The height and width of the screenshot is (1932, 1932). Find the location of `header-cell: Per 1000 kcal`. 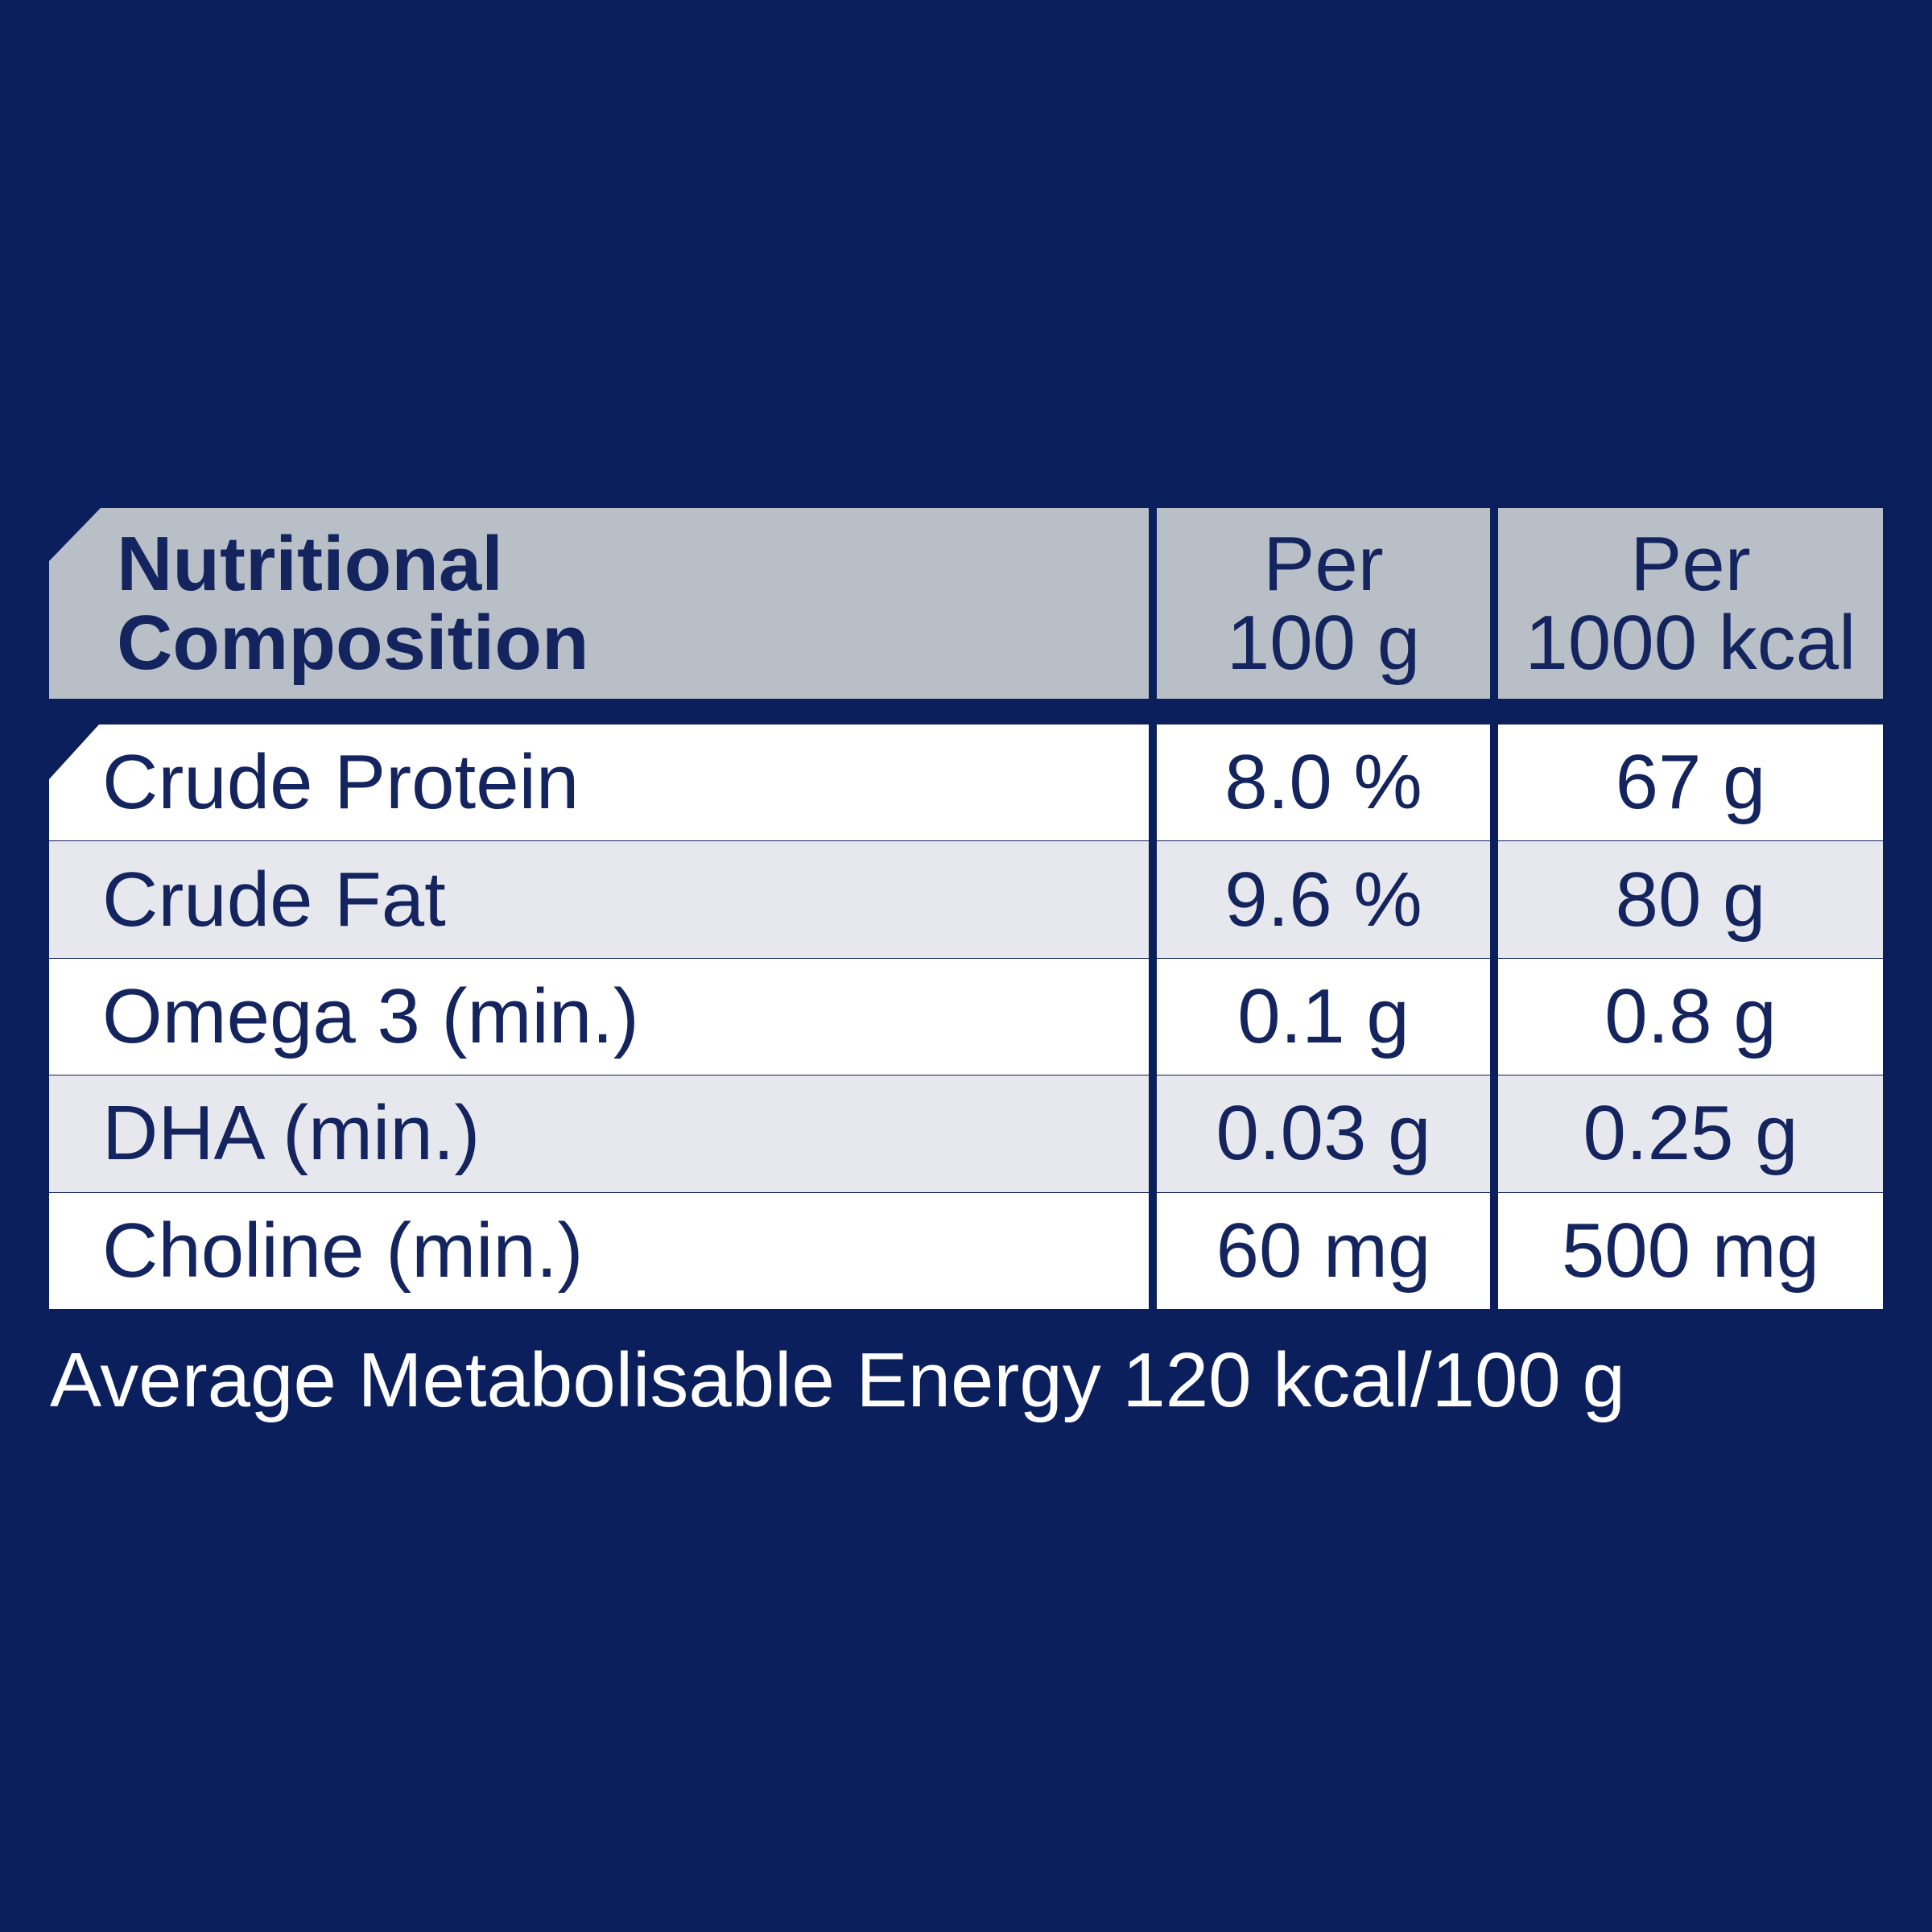

header-cell: Per 1000 kcal is located at coordinates (1690, 603).